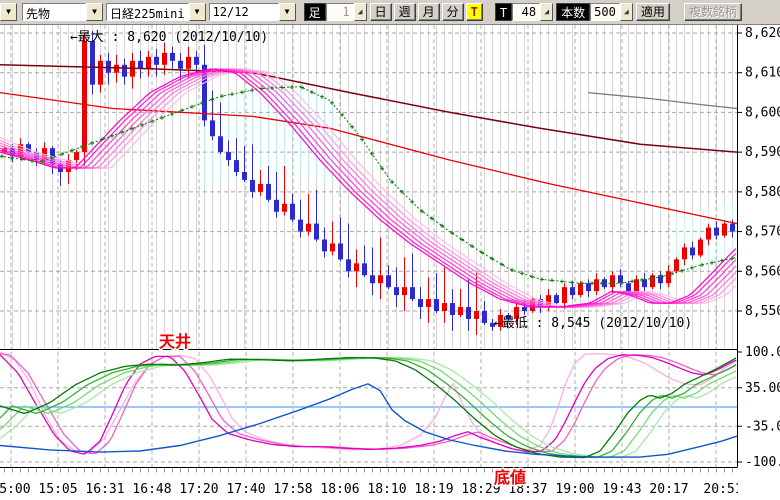  Describe the element at coordinates (762, 388) in the screenshot. I see `oscillator-tick-label: 35.00` at that location.